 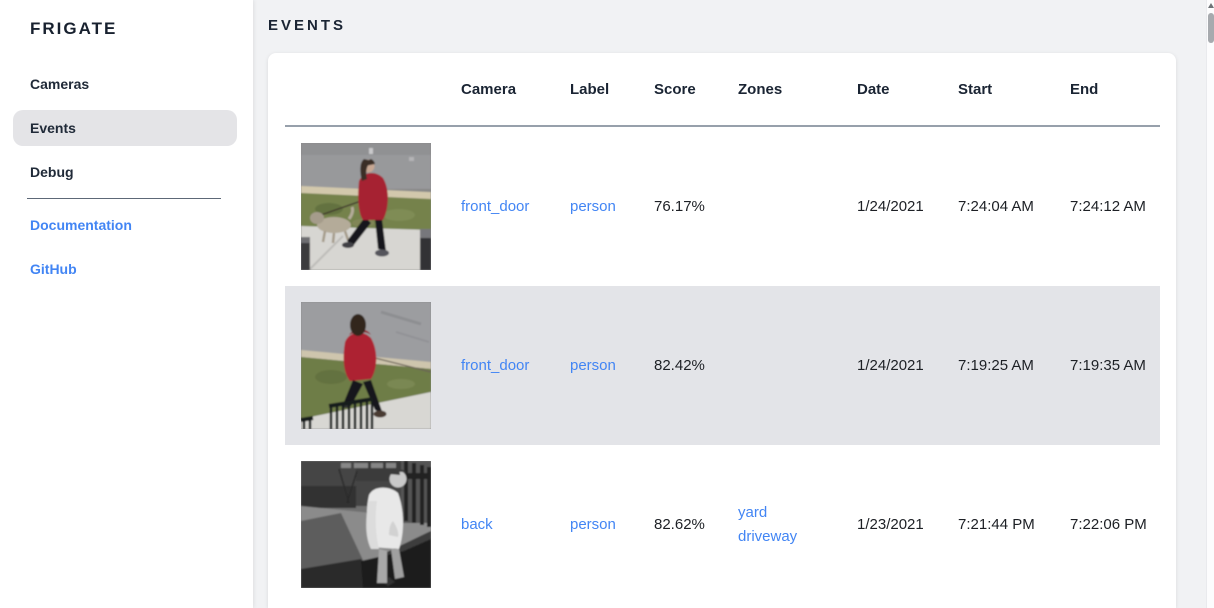 What do you see at coordinates (489, 89) in the screenshot?
I see `col-camera: Camera` at bounding box center [489, 89].